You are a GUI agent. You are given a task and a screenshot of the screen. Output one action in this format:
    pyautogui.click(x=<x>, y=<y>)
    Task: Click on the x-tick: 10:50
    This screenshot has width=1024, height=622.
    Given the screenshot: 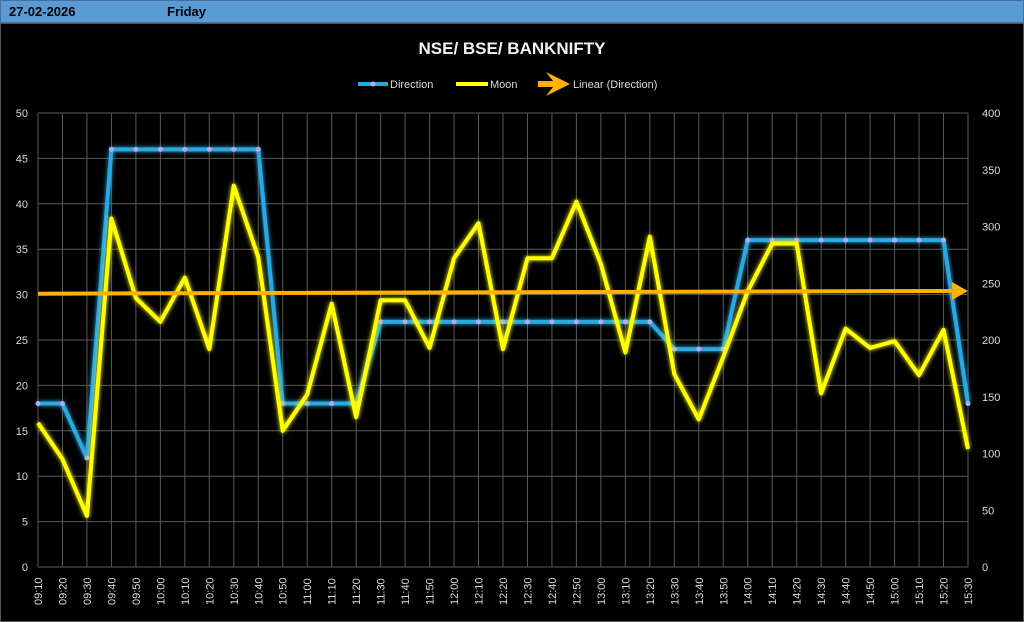 What is the action you would take?
    pyautogui.click(x=284, y=591)
    